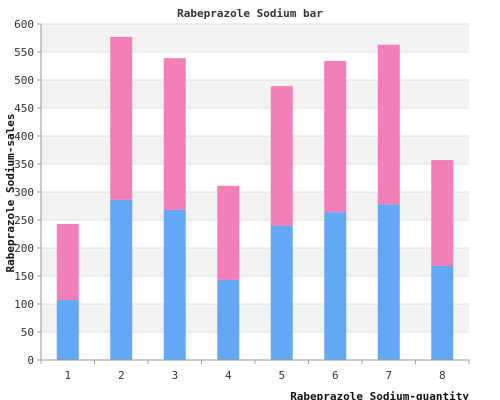 This screenshot has width=500, height=400. I want to click on y-axis-label: Rabeprazole Sodium-sales, so click(10, 193).